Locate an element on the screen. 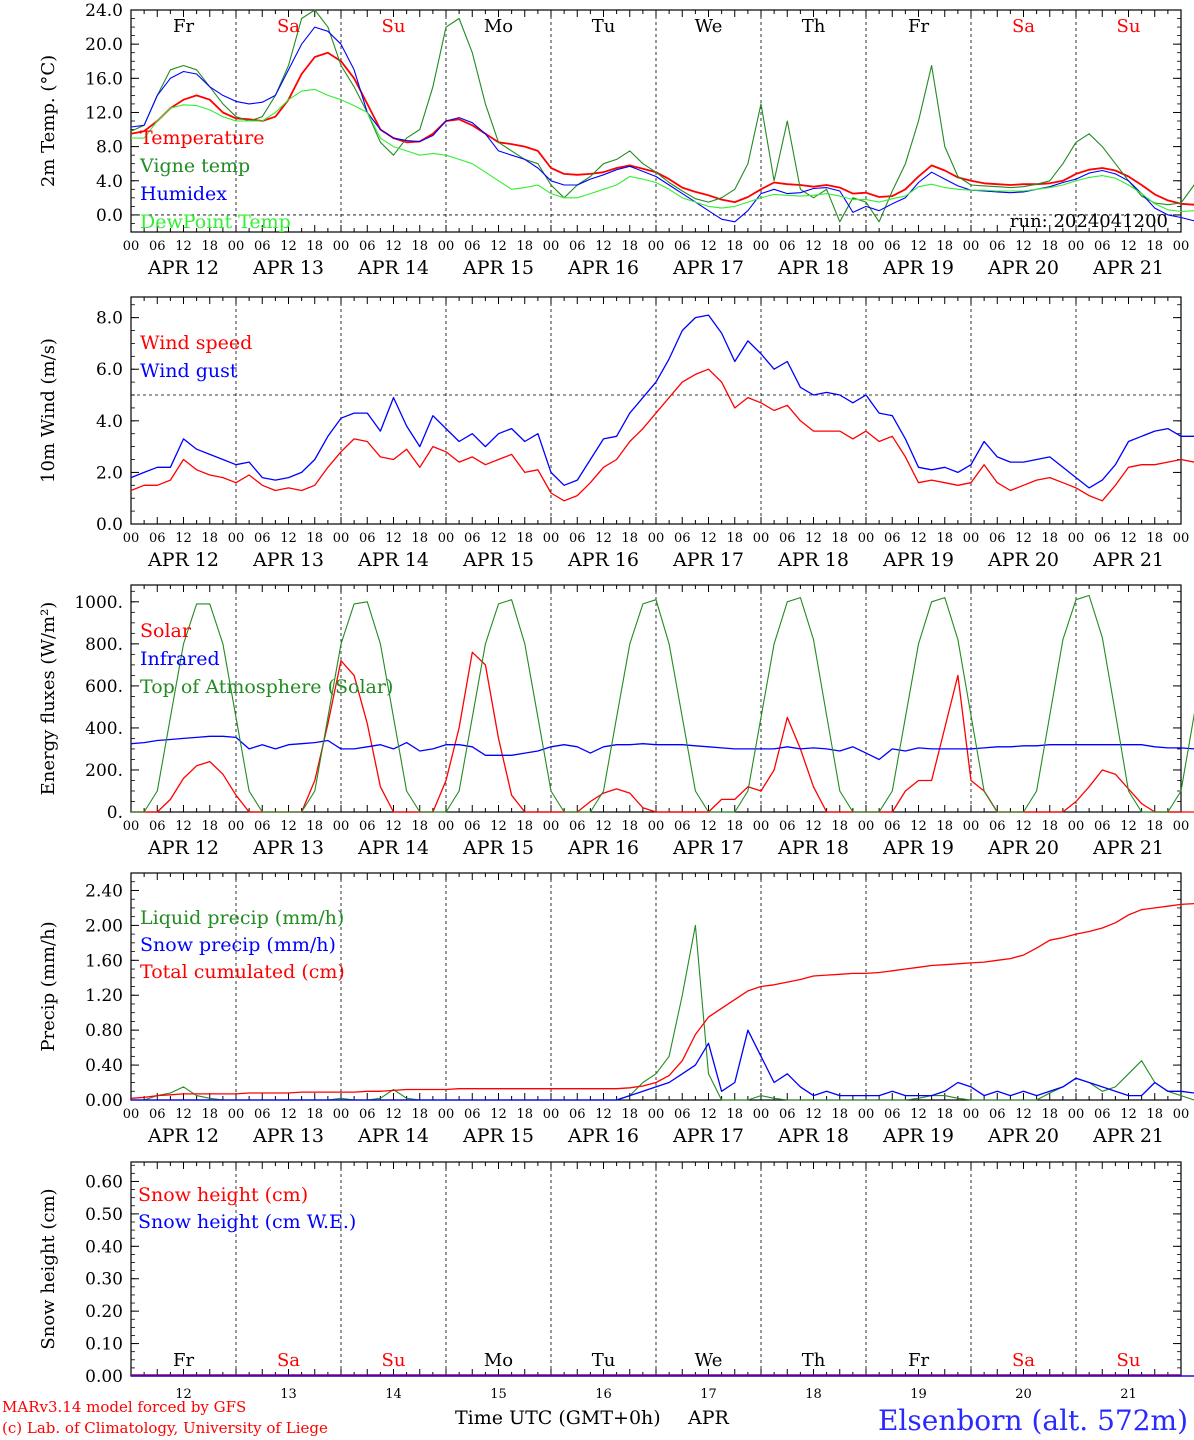  date-label: APR 14 is located at coordinates (393, 560).